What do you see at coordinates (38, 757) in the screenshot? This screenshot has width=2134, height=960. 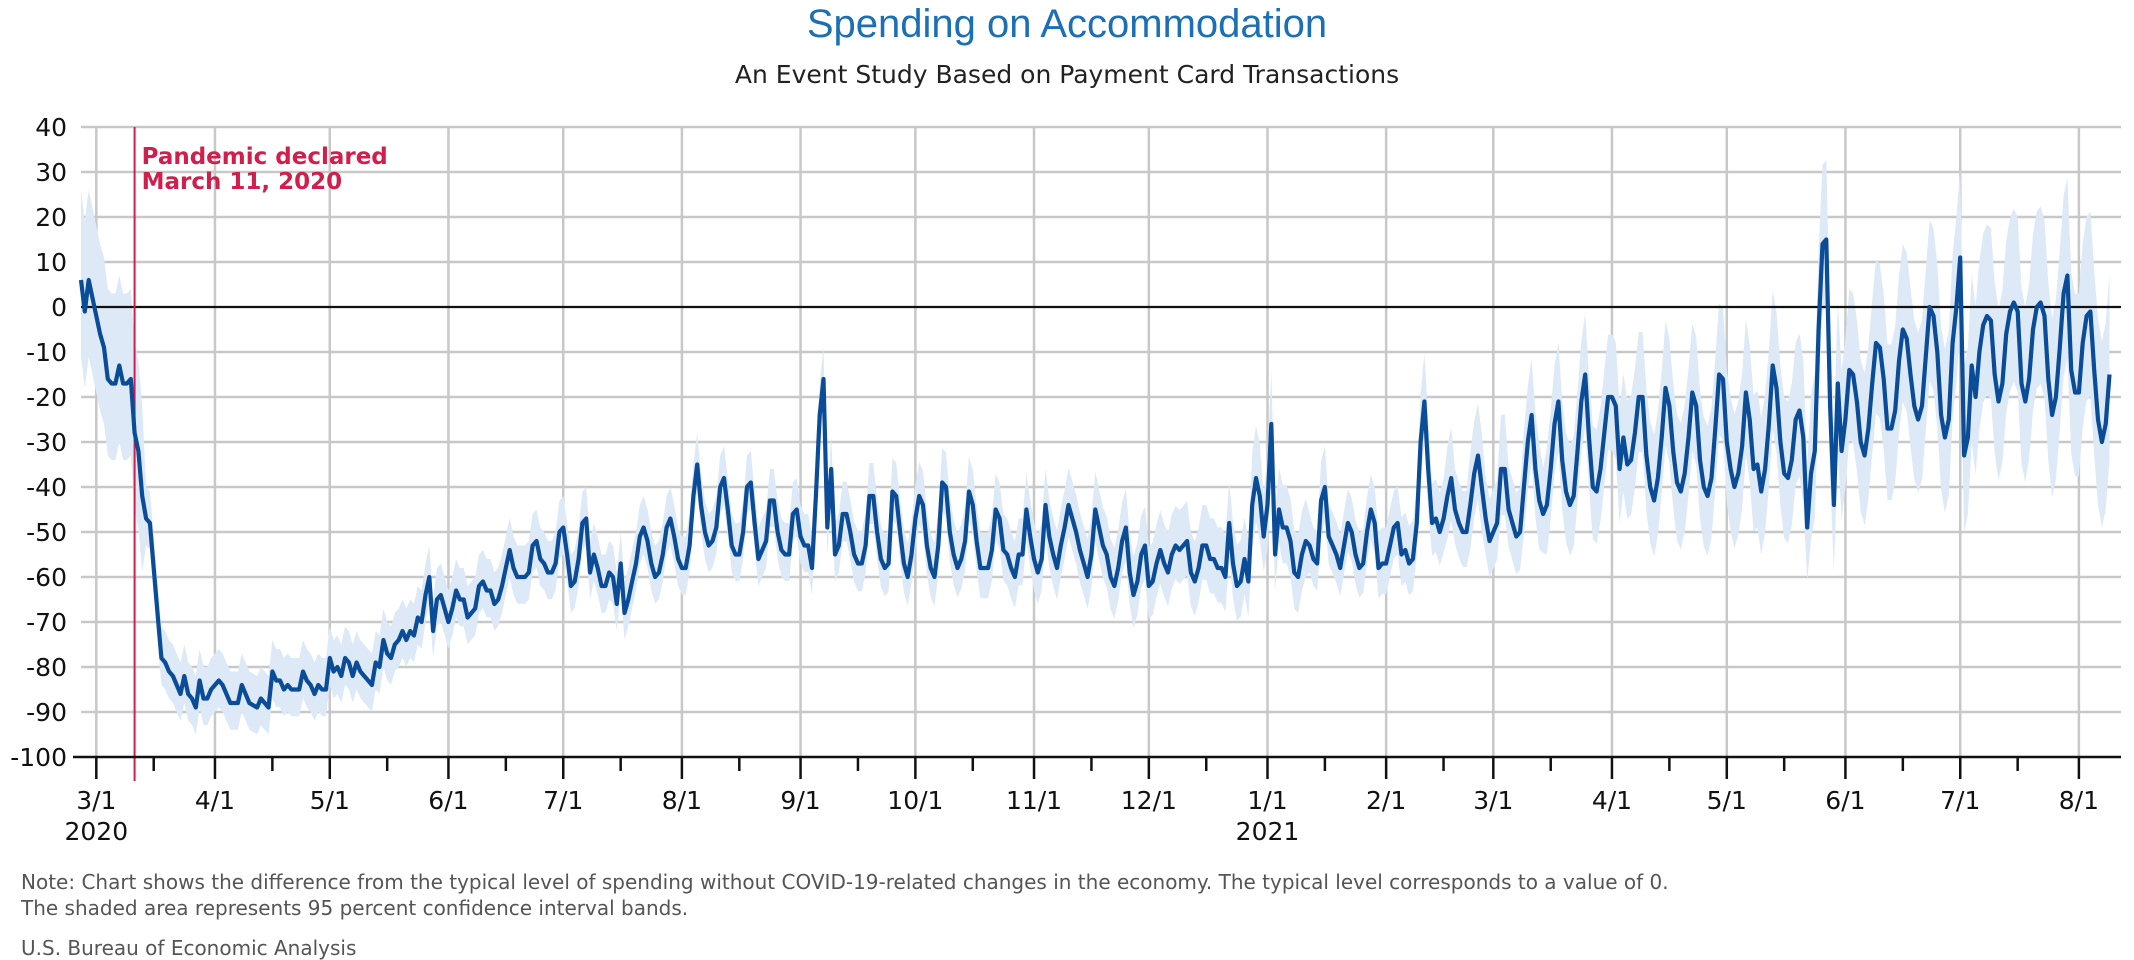 I see `y-tick-label: -100` at bounding box center [38, 757].